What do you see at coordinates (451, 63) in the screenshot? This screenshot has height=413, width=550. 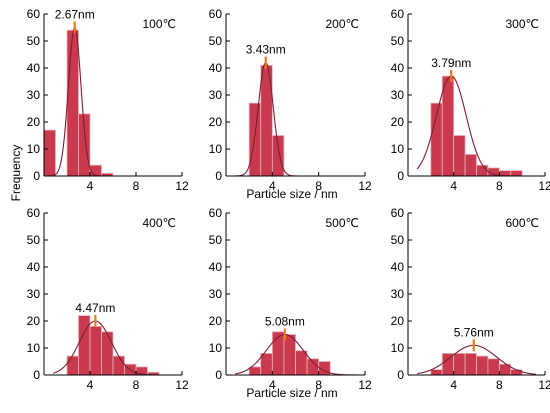 I see `peak-size-label: 3.79nm` at bounding box center [451, 63].